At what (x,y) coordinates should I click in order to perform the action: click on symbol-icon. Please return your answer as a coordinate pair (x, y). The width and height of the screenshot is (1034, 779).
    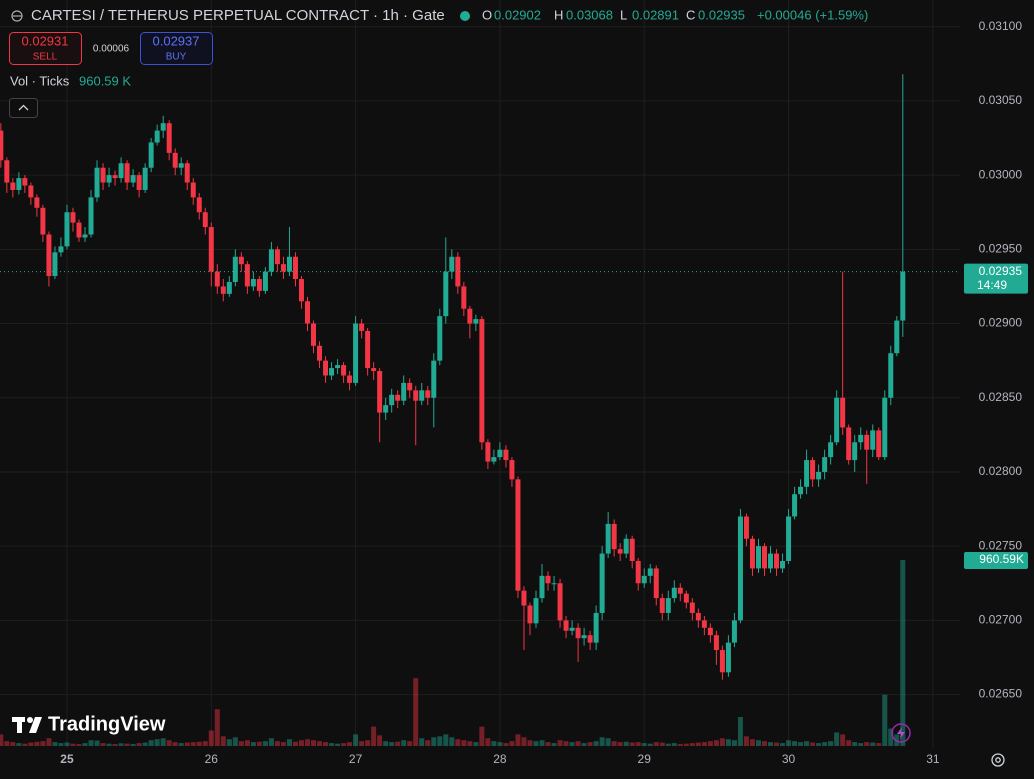
    Looking at the image, I should click on (17, 16).